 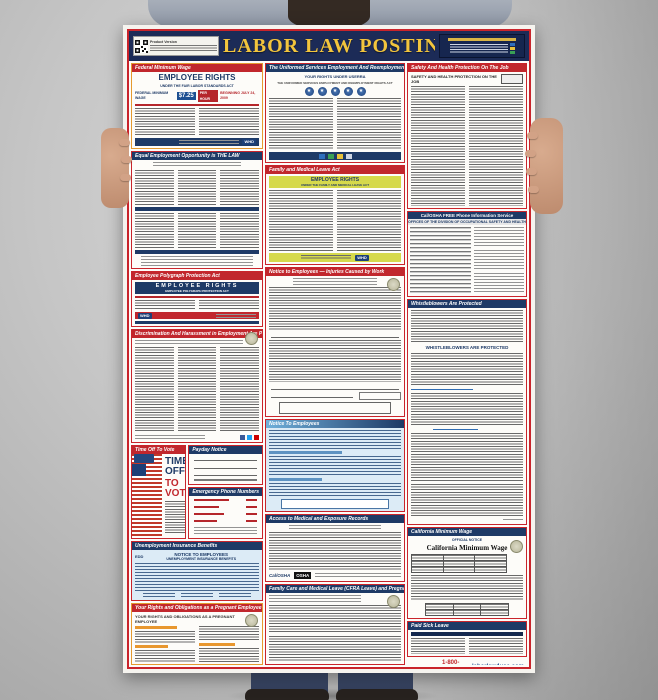 I want to click on right-hand-finger, so click(x=530, y=153).